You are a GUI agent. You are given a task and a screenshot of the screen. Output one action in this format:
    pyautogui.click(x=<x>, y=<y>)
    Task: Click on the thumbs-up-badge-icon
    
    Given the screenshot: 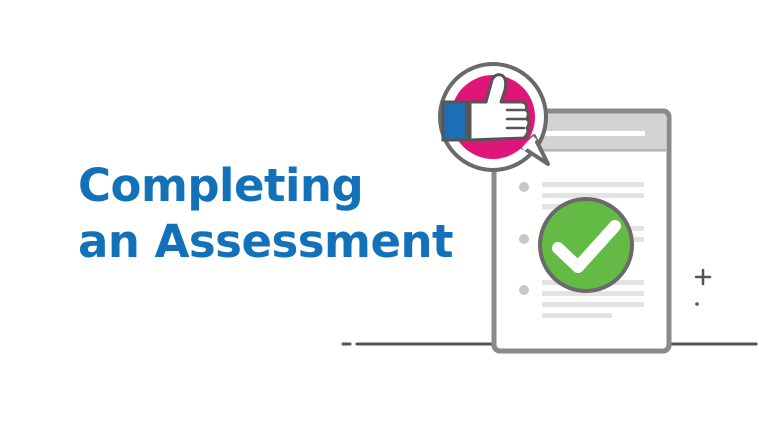 What is the action you would take?
    pyautogui.click(x=494, y=117)
    